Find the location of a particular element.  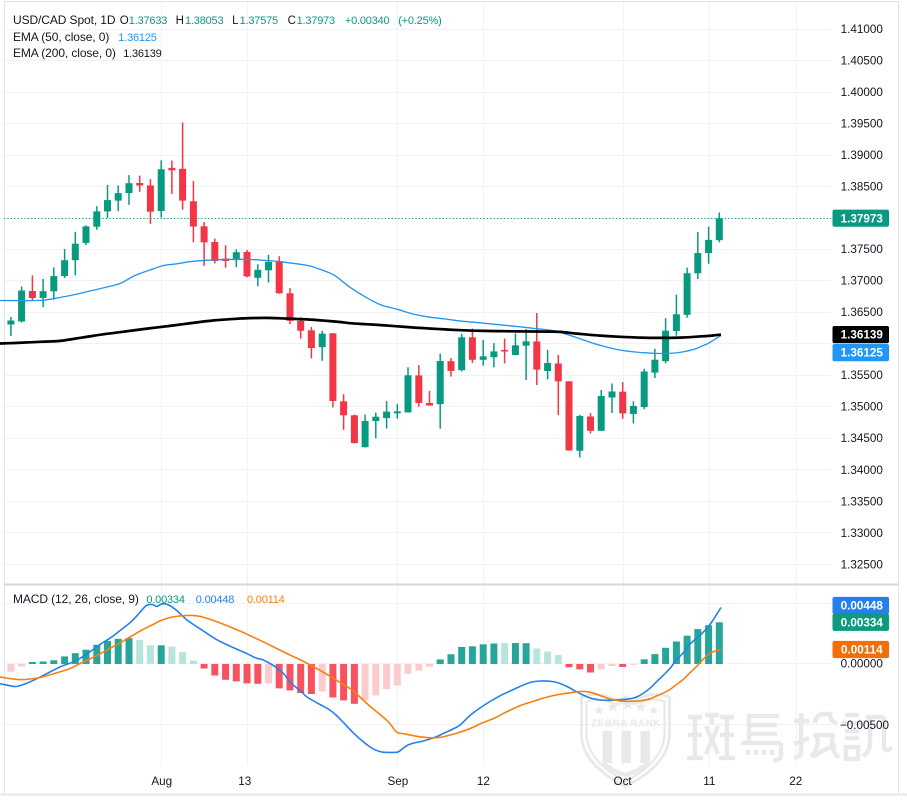

svg-text: 1.34000 is located at coordinates (862, 470).